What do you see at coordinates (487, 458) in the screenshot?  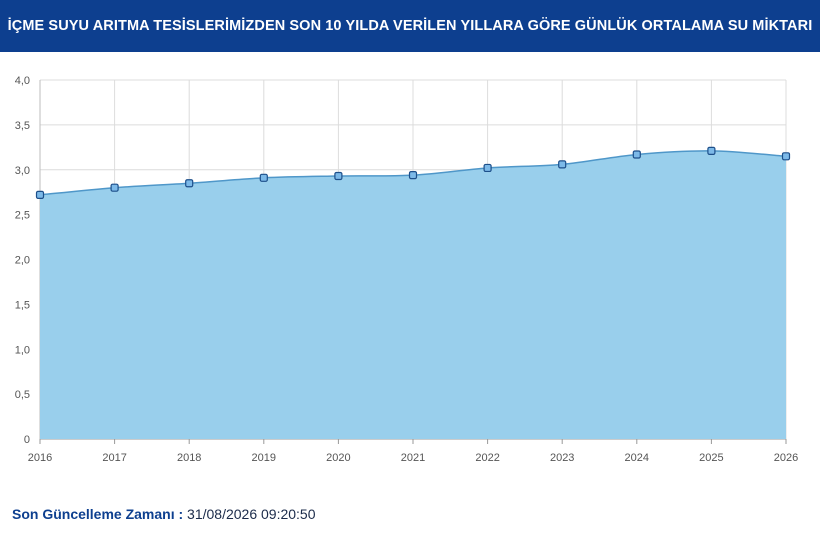 I see `x-tick-label: 2022` at bounding box center [487, 458].